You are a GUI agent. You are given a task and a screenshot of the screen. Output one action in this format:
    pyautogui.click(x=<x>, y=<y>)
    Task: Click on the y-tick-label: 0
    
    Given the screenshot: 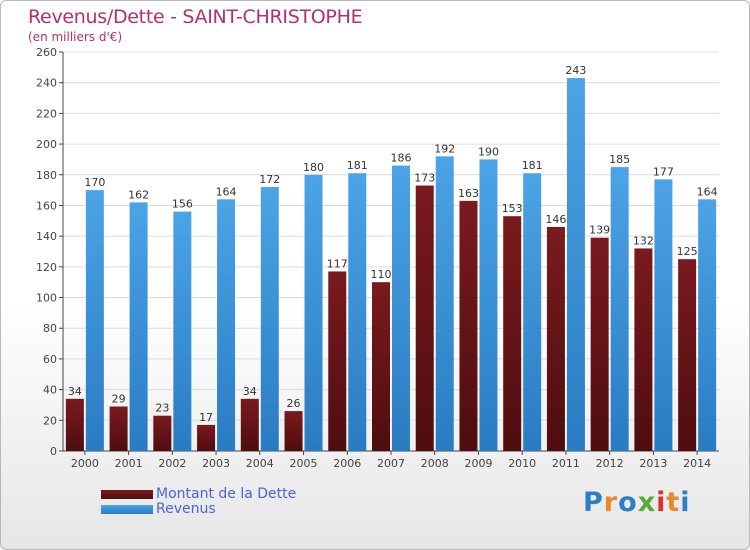 What is the action you would take?
    pyautogui.click(x=53, y=451)
    